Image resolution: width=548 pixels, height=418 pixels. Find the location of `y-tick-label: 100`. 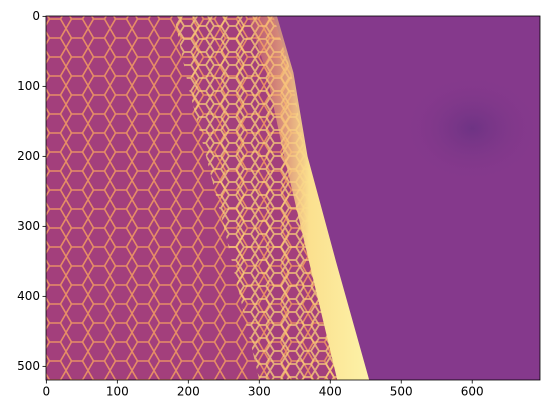

y-tick-label: 100 is located at coordinates (28, 86).